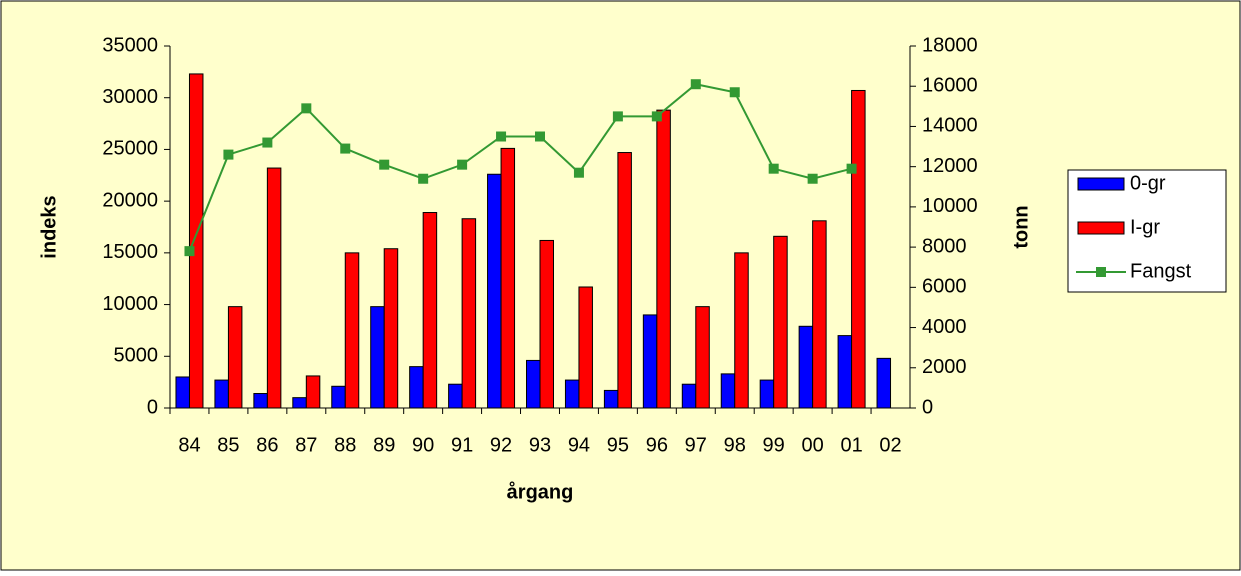 The image size is (1241, 576). What do you see at coordinates (49, 226) in the screenshot?
I see `y-axis-title: indeks` at bounding box center [49, 226].